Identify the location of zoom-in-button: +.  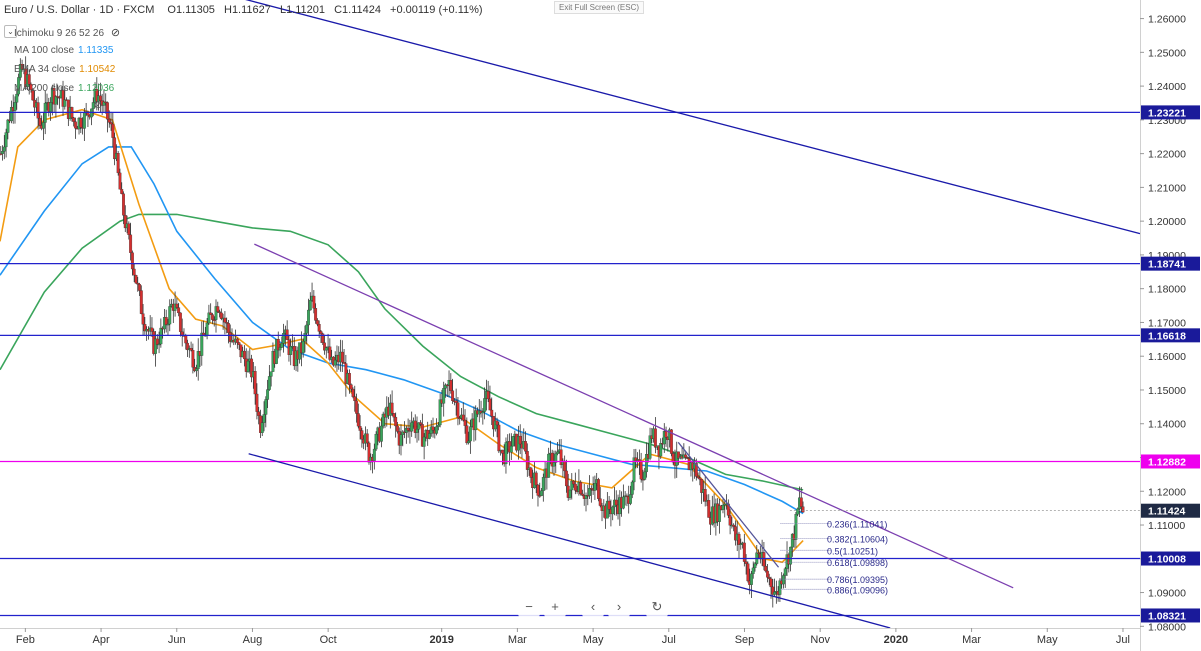
(555, 607).